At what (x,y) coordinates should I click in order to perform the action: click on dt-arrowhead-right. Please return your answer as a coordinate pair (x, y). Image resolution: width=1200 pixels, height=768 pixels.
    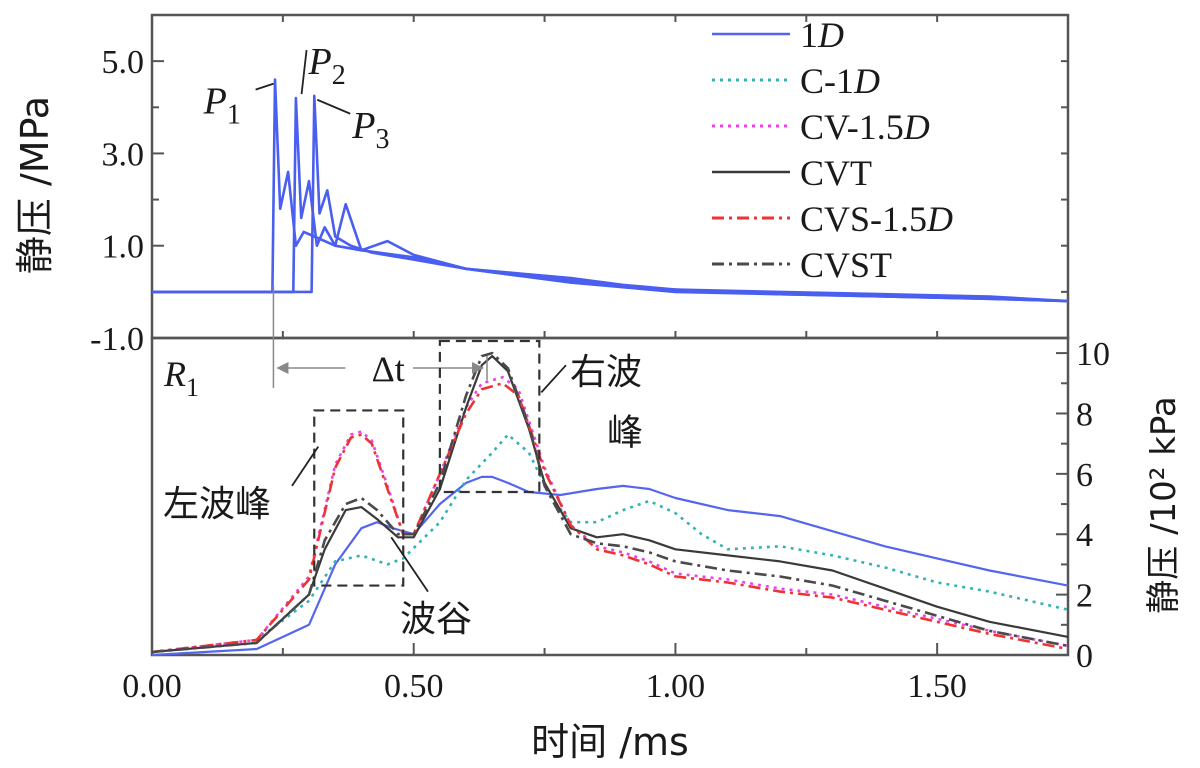
    Looking at the image, I should click on (477, 368).